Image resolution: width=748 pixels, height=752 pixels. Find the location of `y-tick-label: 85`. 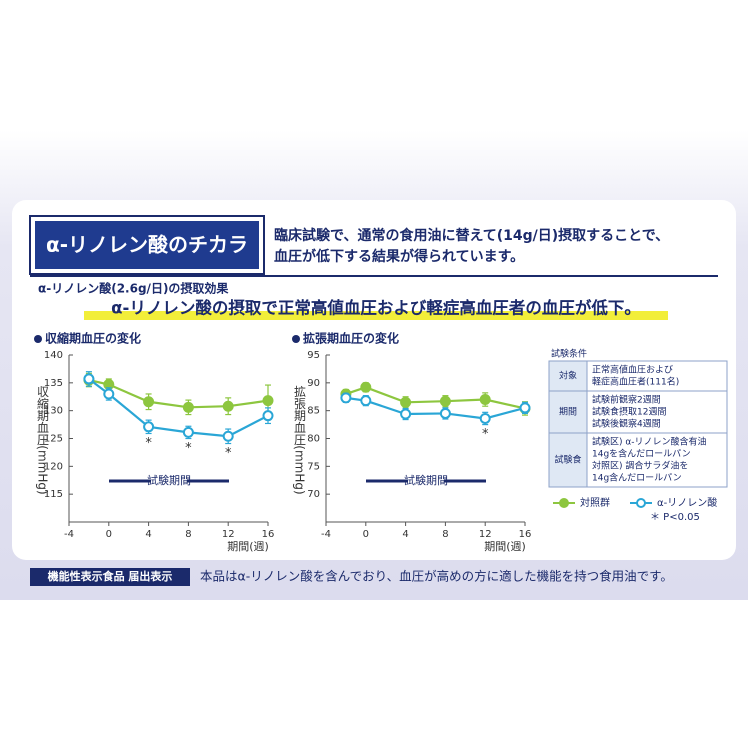

y-tick-label: 85 is located at coordinates (313, 411).